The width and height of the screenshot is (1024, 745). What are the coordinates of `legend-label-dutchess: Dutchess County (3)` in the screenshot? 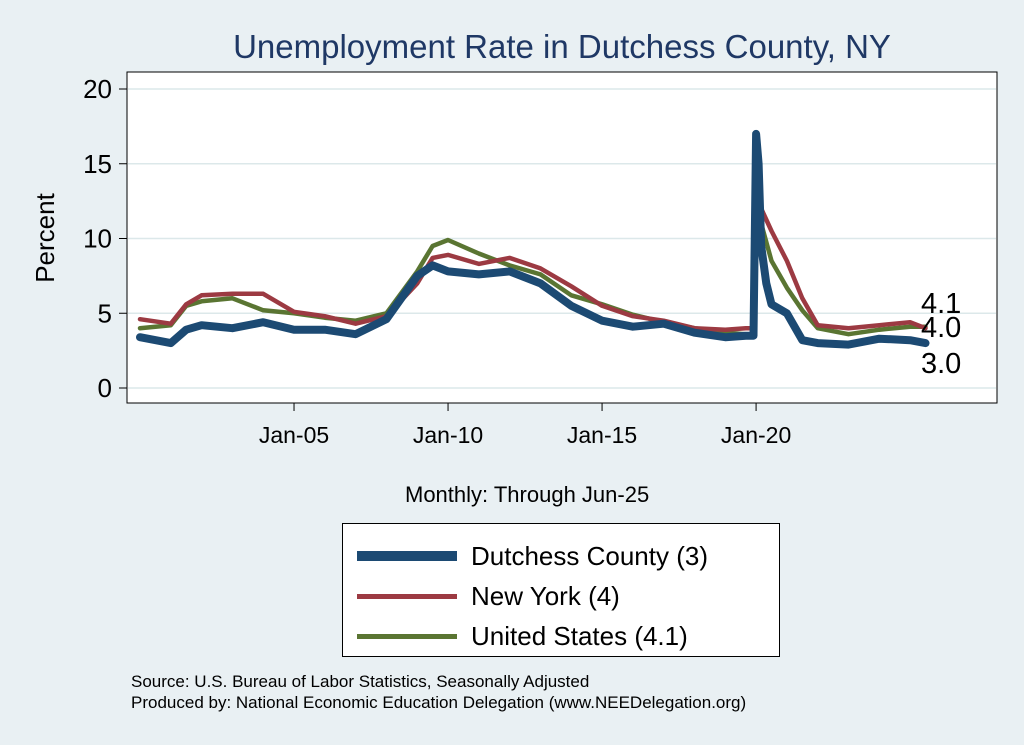 It's located at (589, 555).